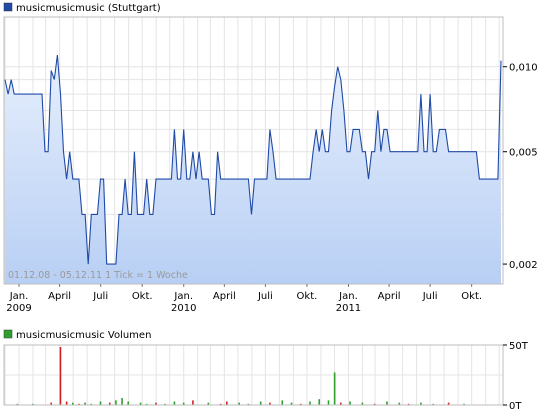 This screenshot has height=413, width=545. I want to click on x-tick-year: 2010, so click(183, 308).